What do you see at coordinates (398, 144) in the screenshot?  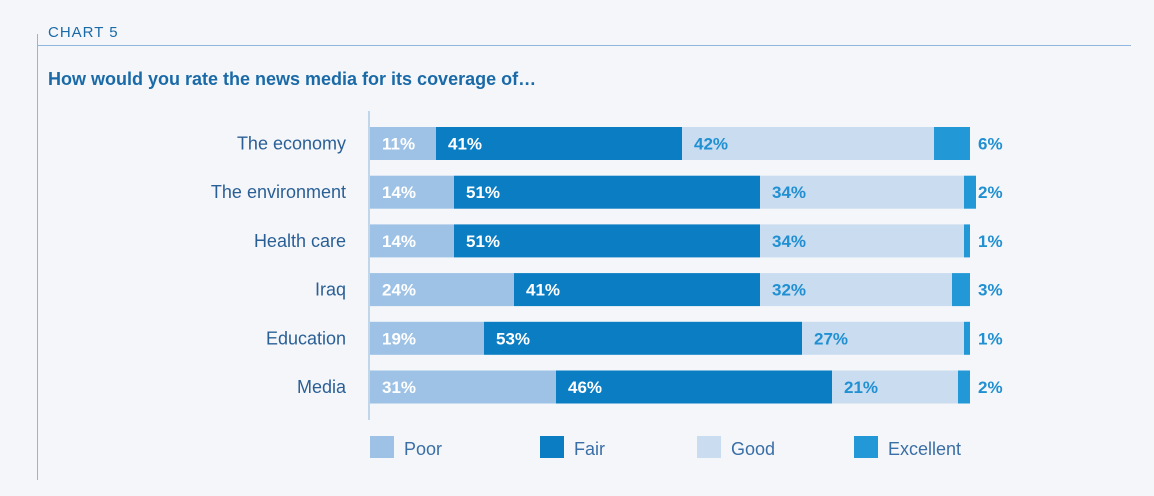 I see `value-label-poor: 11%` at bounding box center [398, 144].